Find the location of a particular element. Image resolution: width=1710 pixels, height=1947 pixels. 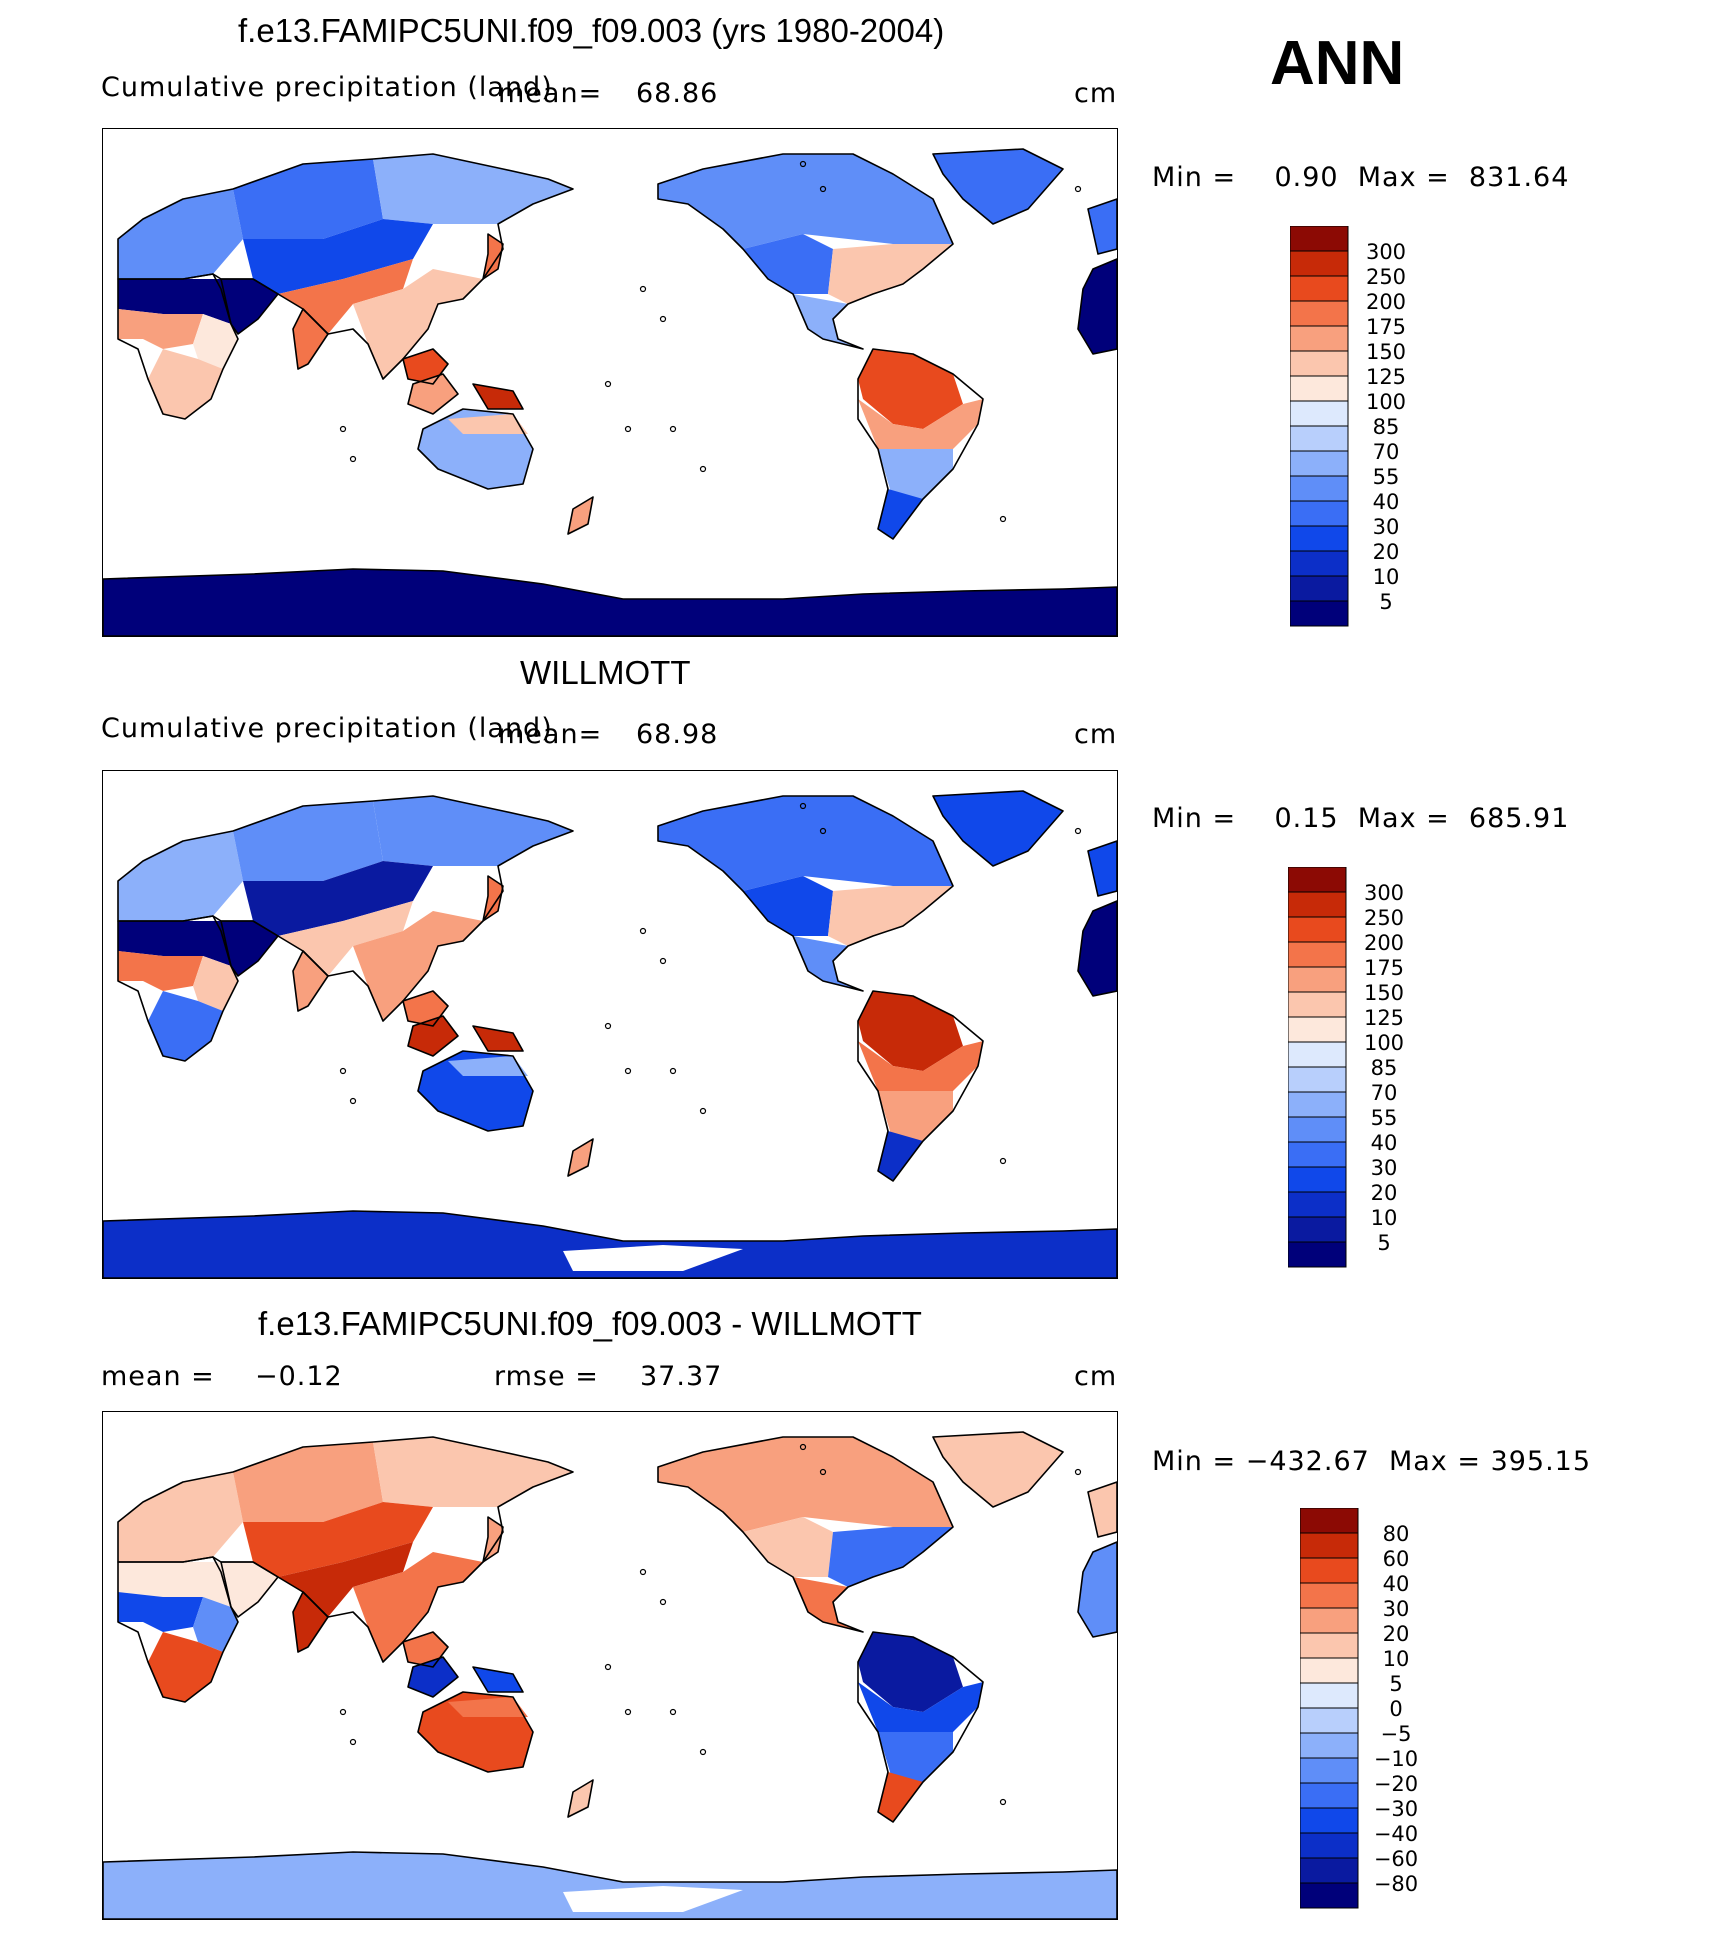

map-region-canada is located at coordinates (805, 201).